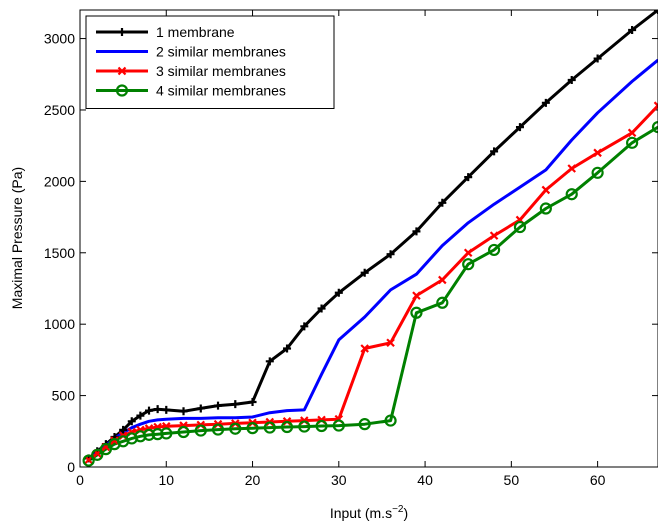  I want to click on y-tick-label: 2500, so click(59, 110).